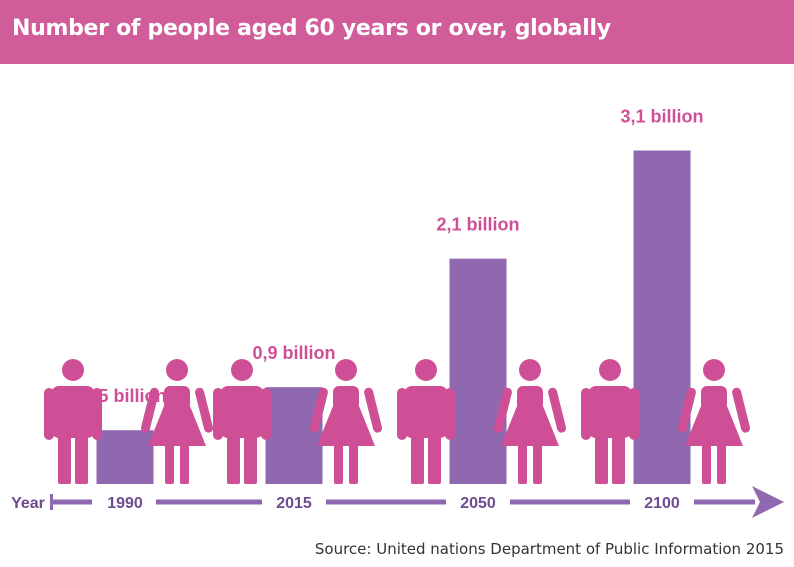 The image size is (794, 567). Describe the element at coordinates (294, 503) in the screenshot. I see `x-tick-label-2015: 2015` at that location.